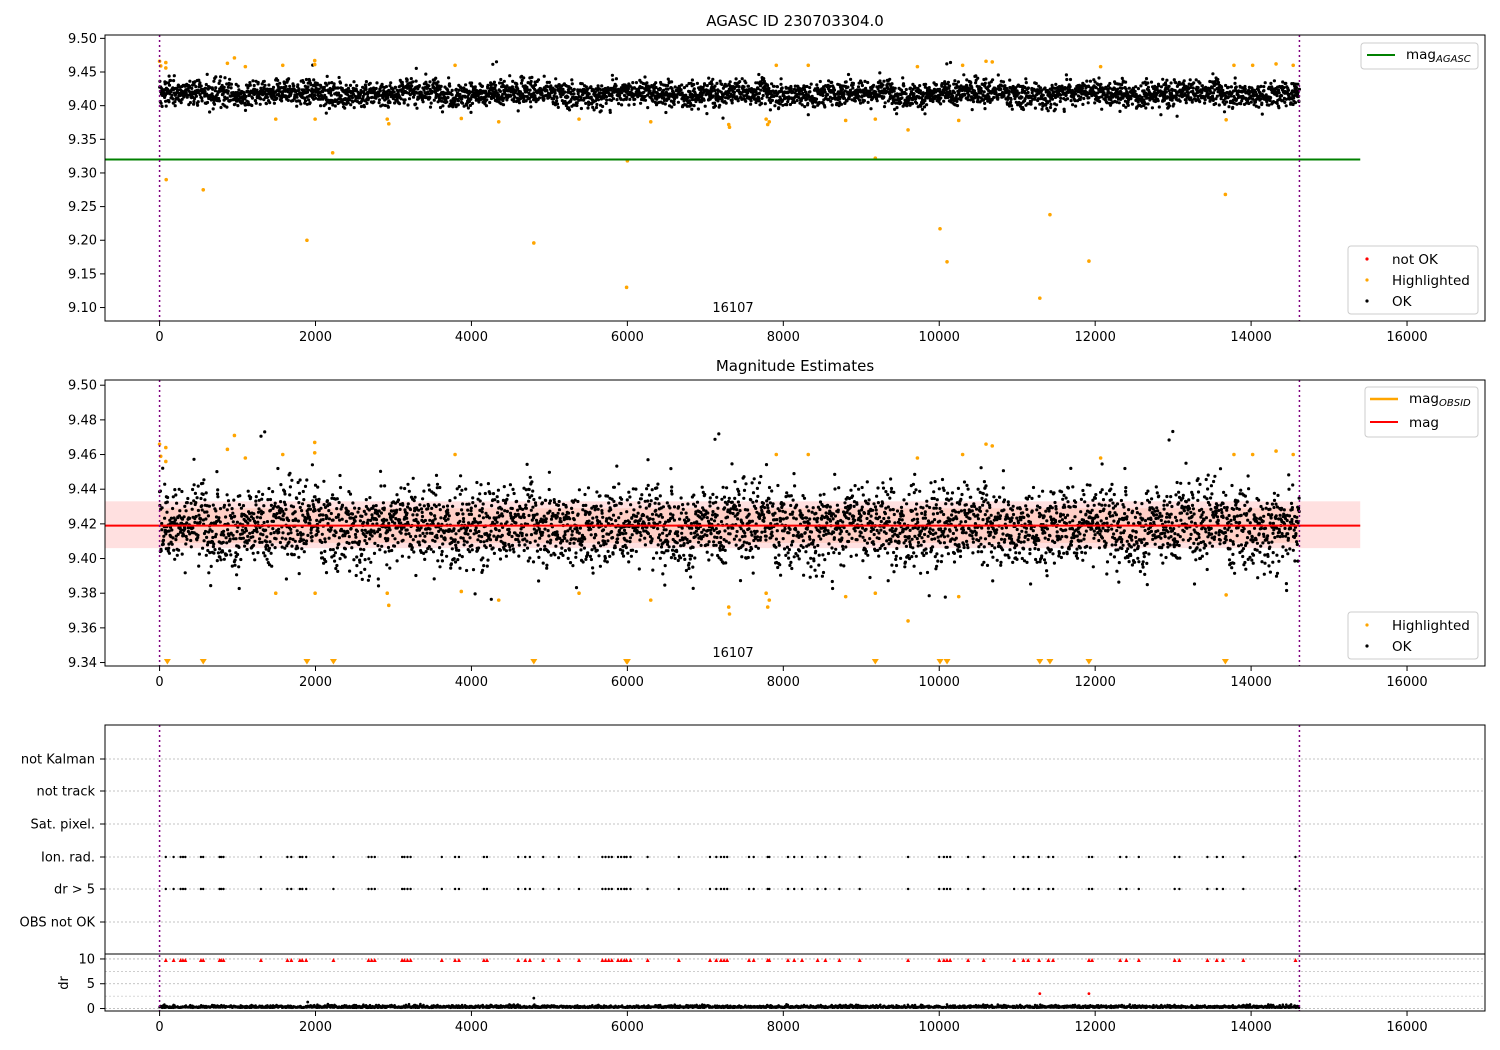 The image size is (1500, 1050). Describe the element at coordinates (1424, 423) in the screenshot. I see `legend-mag: mag` at that location.